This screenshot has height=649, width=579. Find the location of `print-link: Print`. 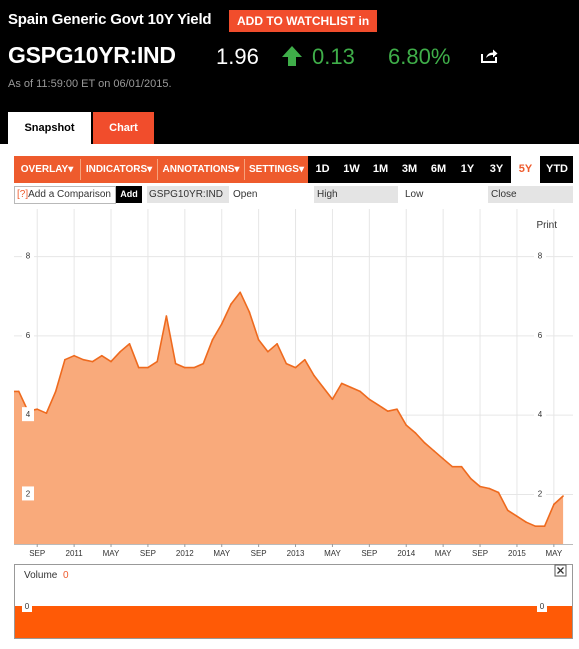

print-link: Print is located at coordinates (546, 225).